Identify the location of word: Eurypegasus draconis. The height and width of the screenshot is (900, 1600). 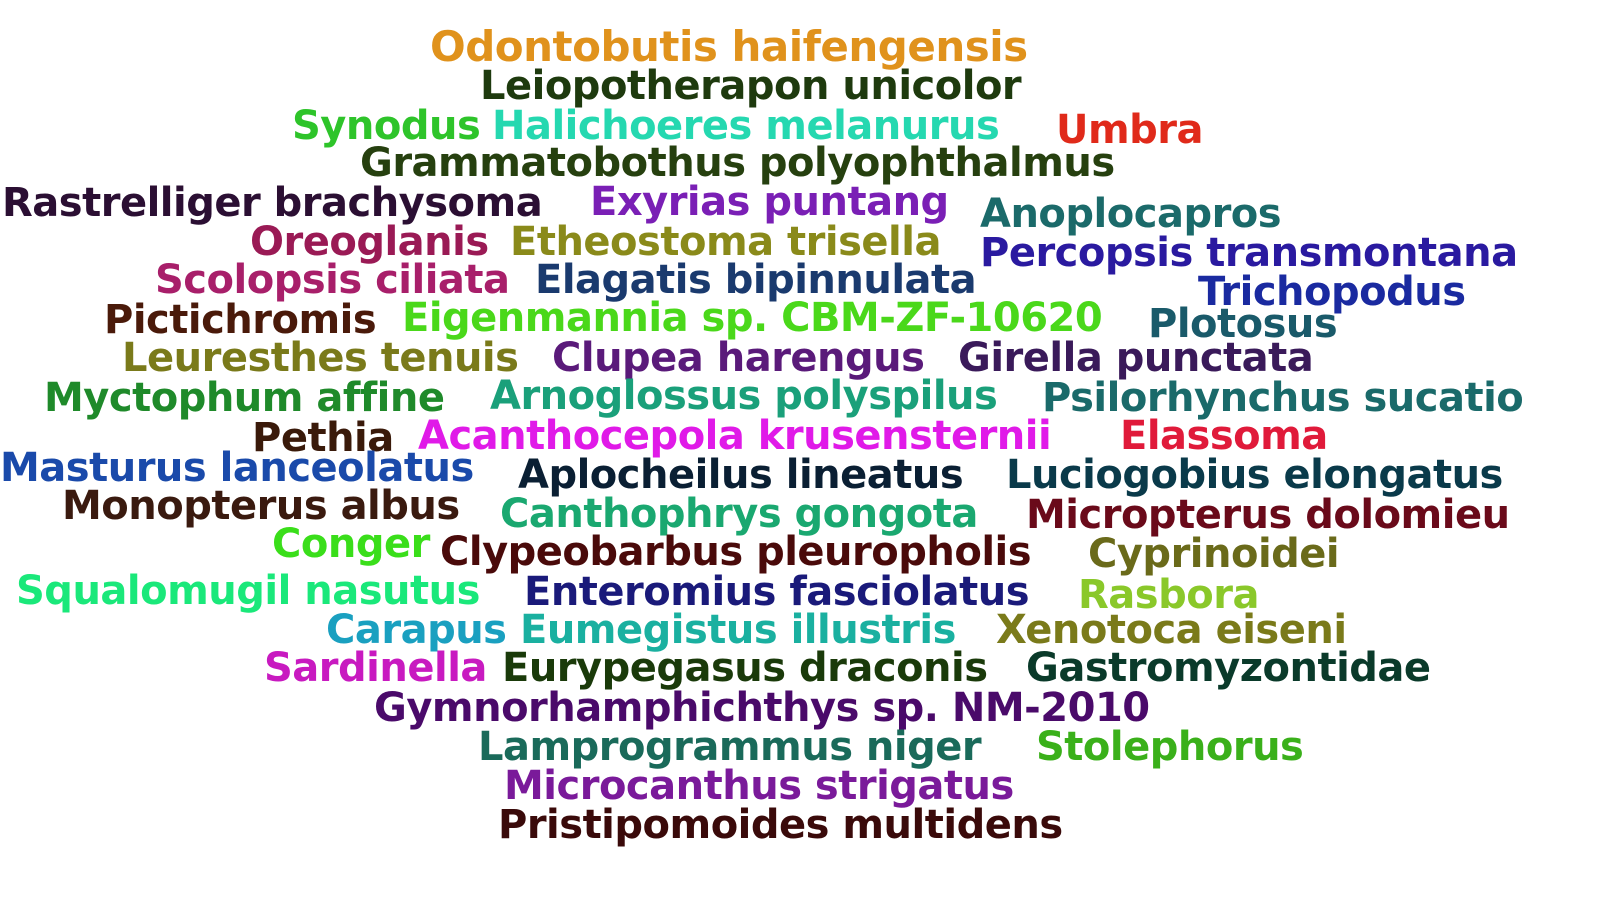
(745, 668).